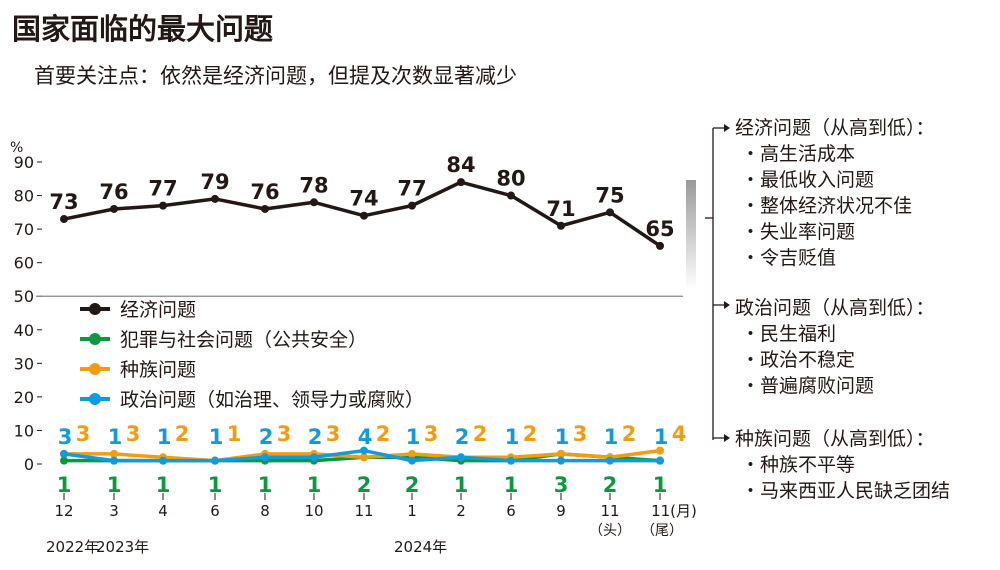  I want to click on data-label: 78, so click(313, 185).